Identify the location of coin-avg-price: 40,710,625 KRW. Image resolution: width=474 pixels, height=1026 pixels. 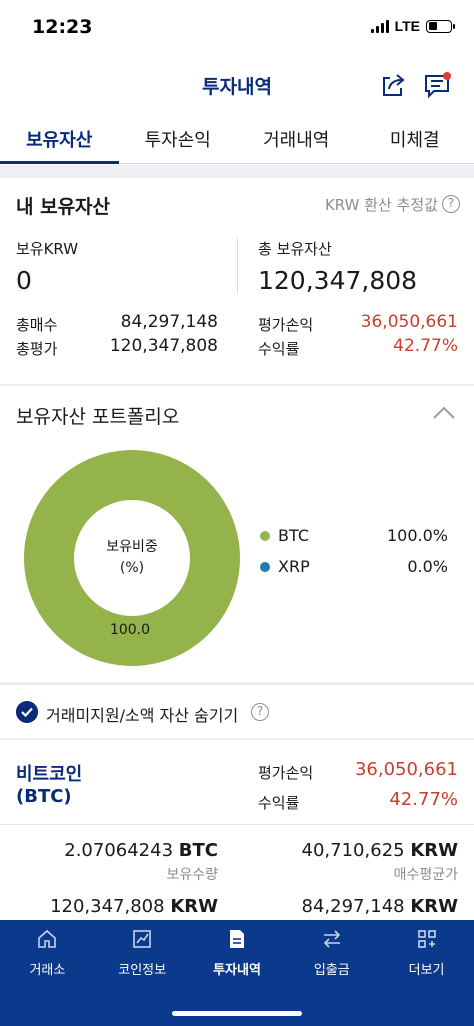
(380, 850).